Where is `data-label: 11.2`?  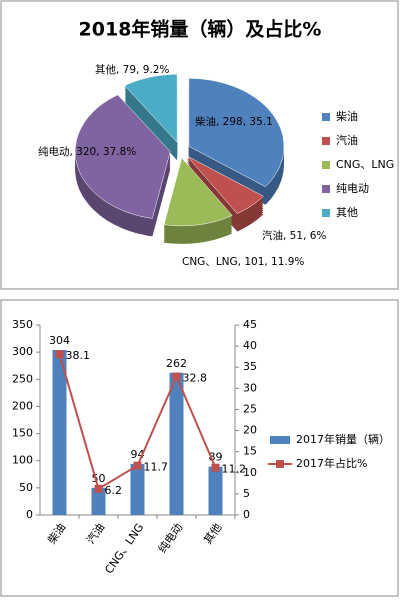
data-label: 11.2 is located at coordinates (234, 469).